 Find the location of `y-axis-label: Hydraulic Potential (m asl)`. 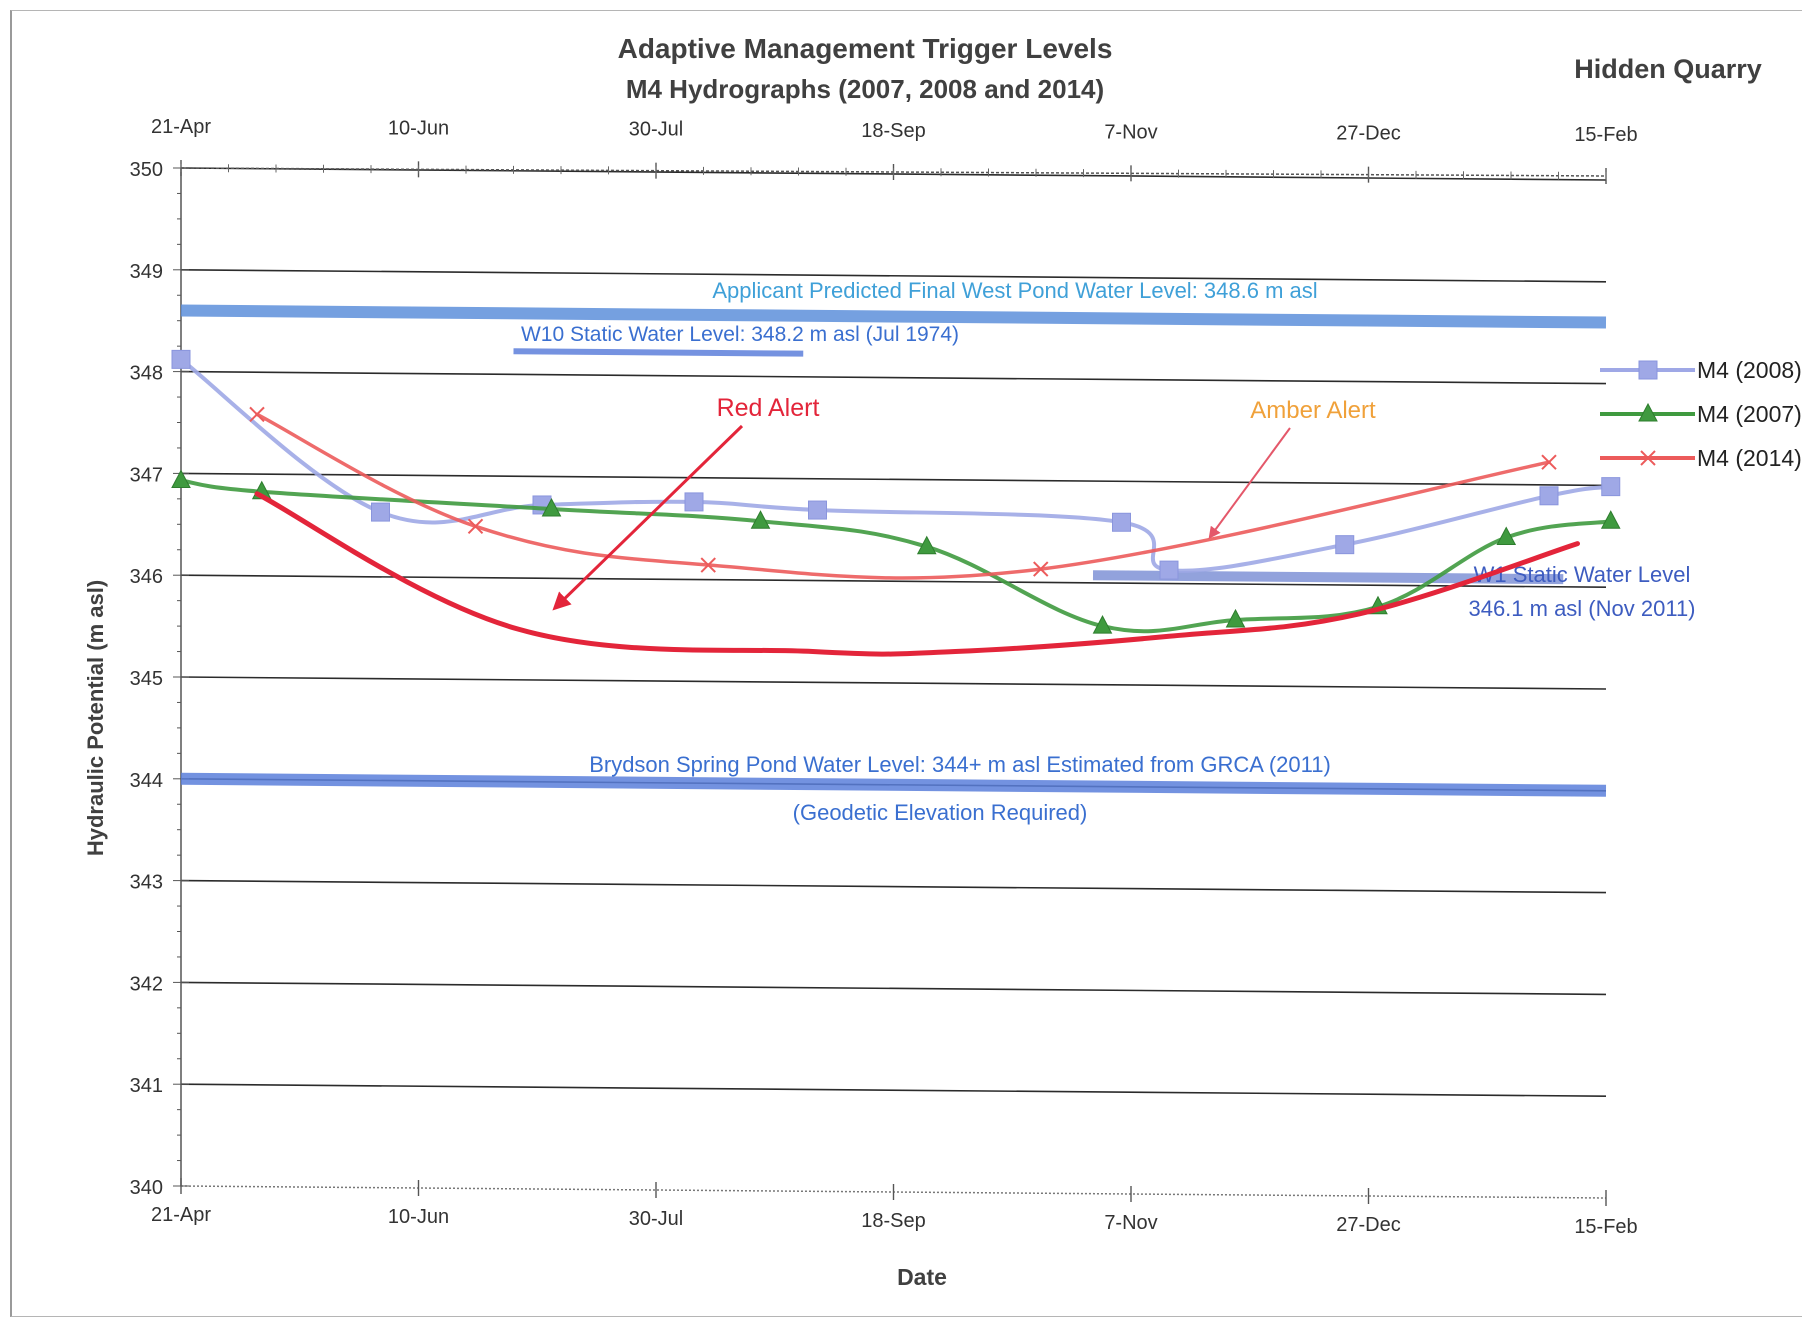

y-axis-label: Hydraulic Potential (m asl) is located at coordinates (95, 718).